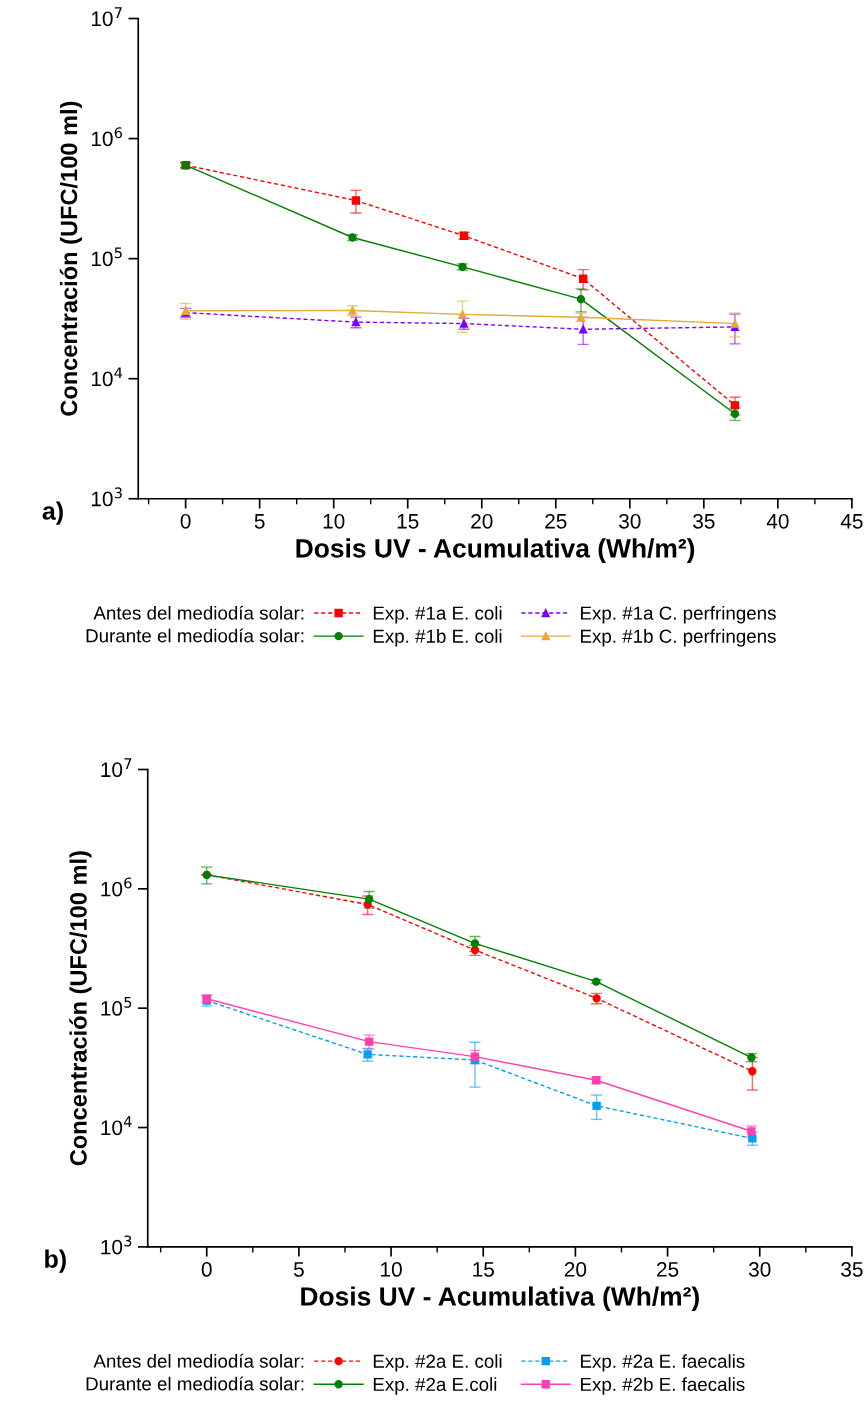 The height and width of the screenshot is (1425, 864). Describe the element at coordinates (55, 1261) in the screenshot. I see `text: b)` at that location.